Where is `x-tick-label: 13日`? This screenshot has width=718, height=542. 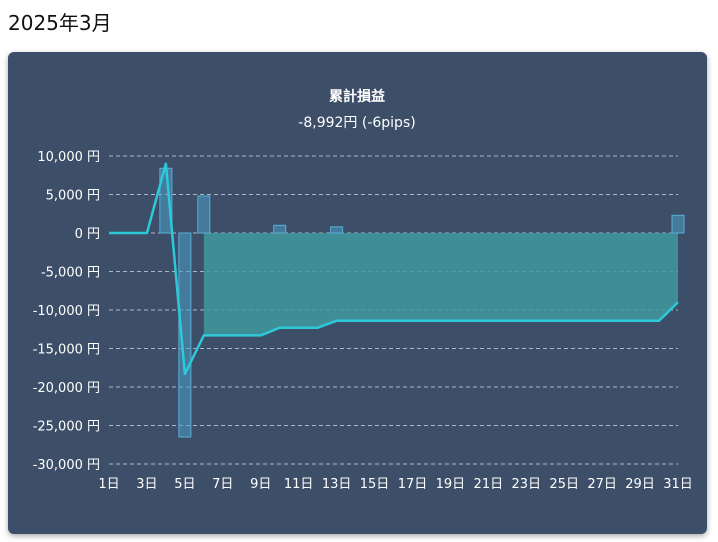 x-tick-label: 13日 is located at coordinates (337, 484).